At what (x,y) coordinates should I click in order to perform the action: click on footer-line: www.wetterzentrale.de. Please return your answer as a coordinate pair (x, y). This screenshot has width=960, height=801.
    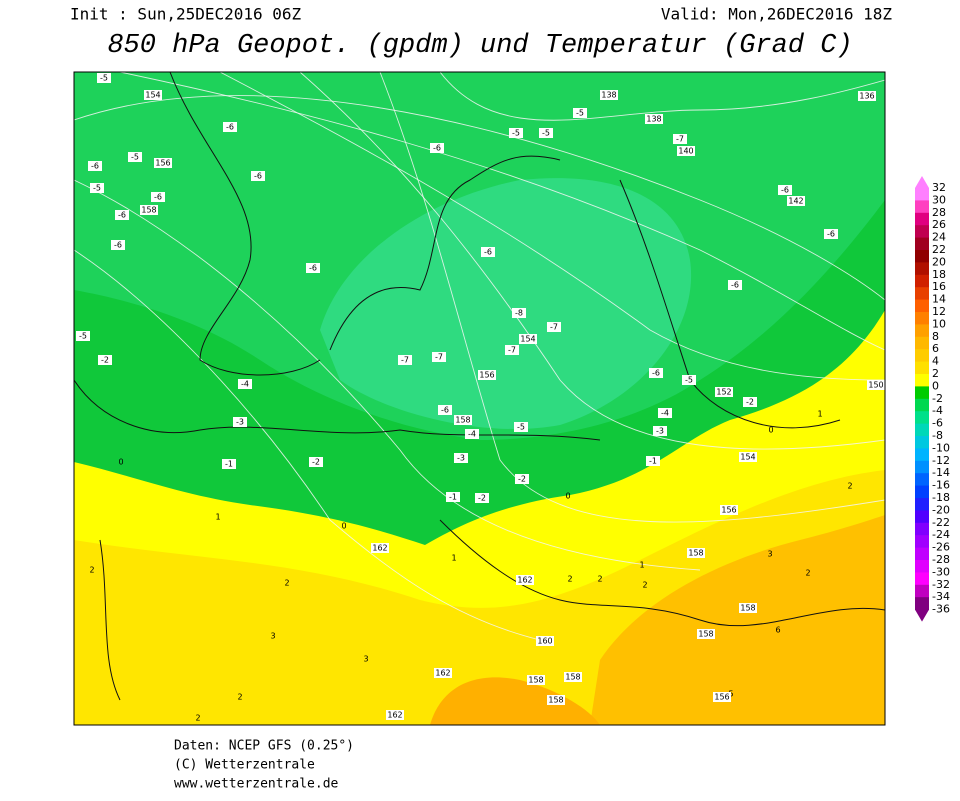
    Looking at the image, I should click on (256, 784).